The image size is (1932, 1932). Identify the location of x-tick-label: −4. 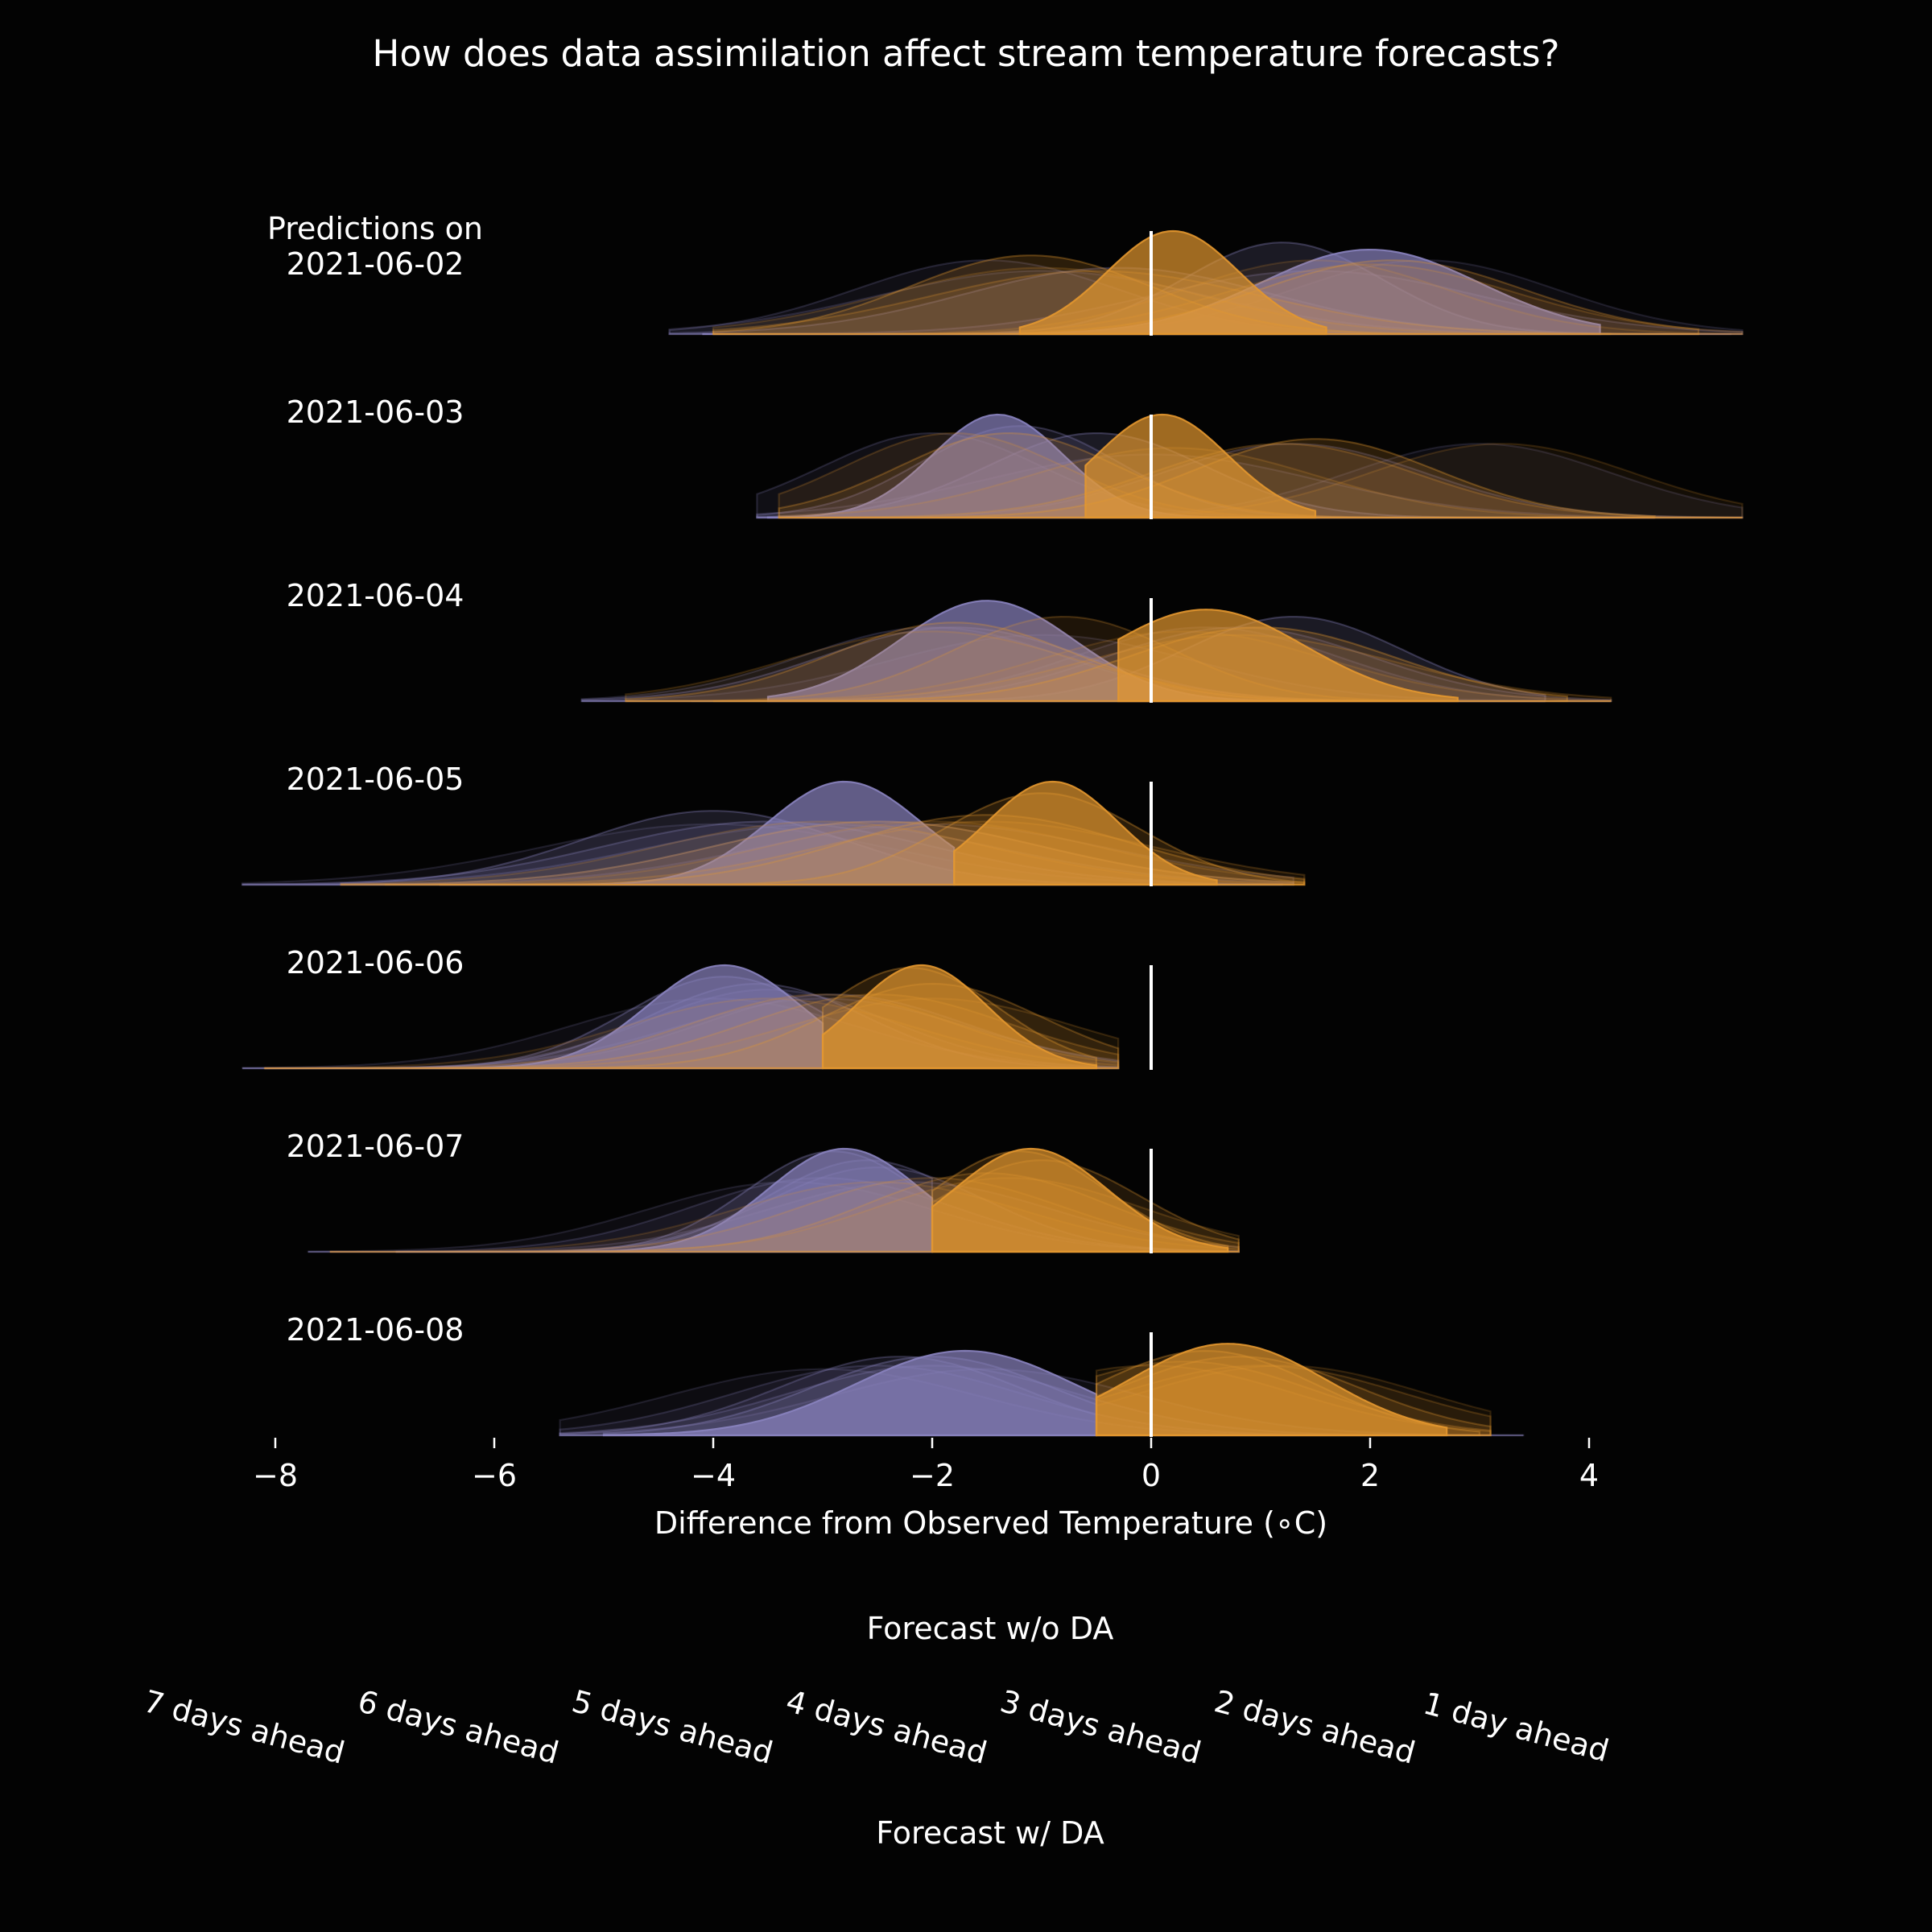
(713, 1475).